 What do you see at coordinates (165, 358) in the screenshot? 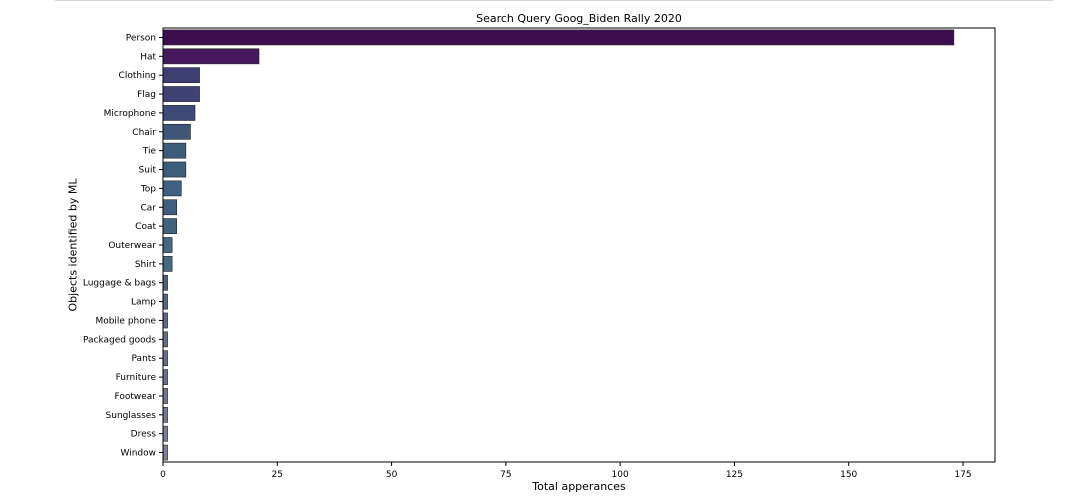
I see `bar-pants` at bounding box center [165, 358].